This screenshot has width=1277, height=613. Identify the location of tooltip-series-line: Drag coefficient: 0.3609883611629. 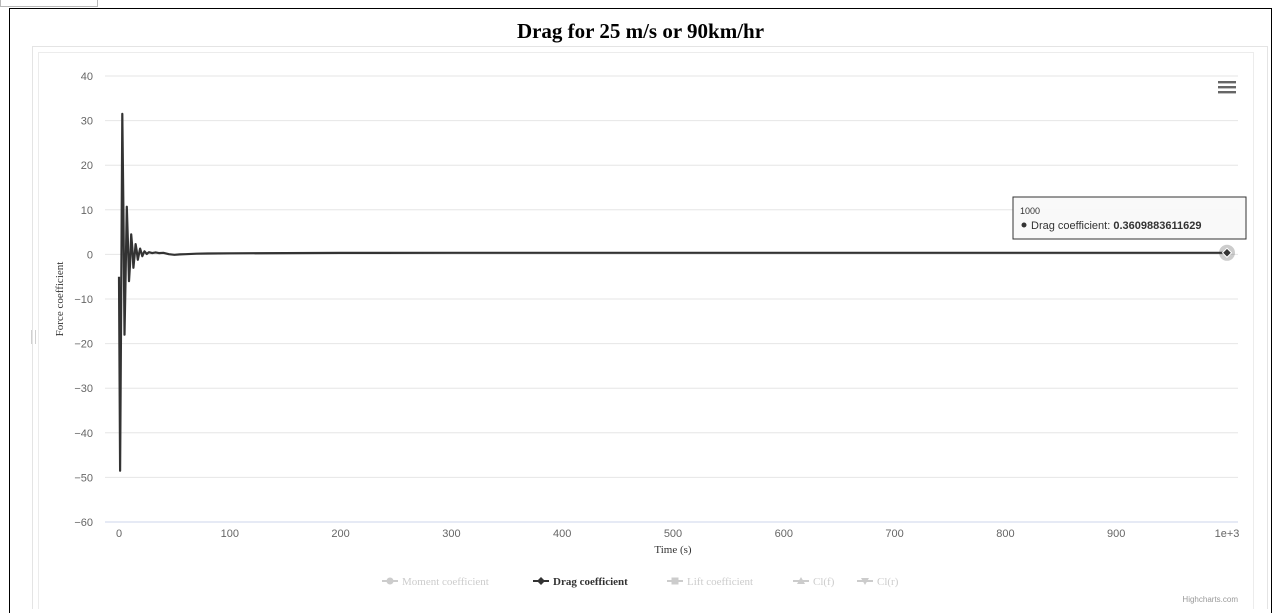
(1116, 226).